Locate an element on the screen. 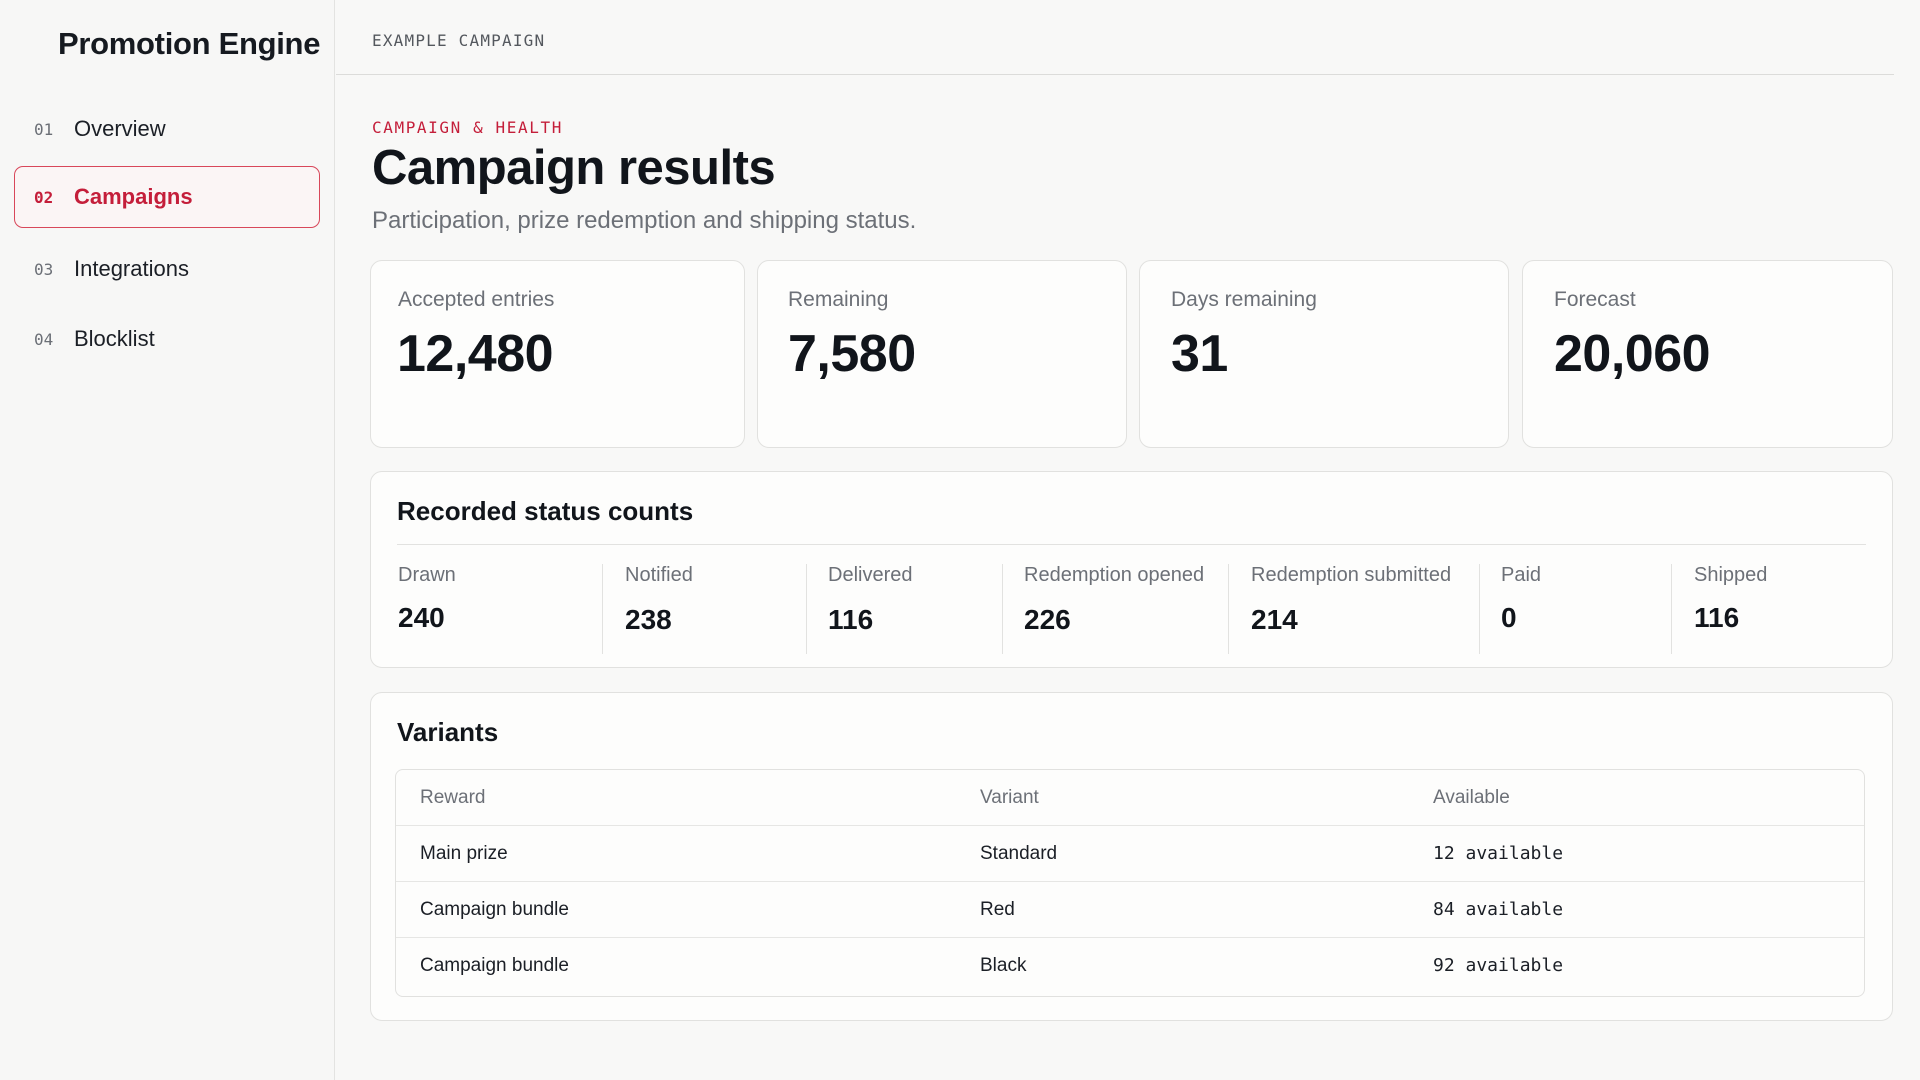 The width and height of the screenshot is (1920, 1080). sidebar-item-overview: 01 Overview is located at coordinates (167, 129).